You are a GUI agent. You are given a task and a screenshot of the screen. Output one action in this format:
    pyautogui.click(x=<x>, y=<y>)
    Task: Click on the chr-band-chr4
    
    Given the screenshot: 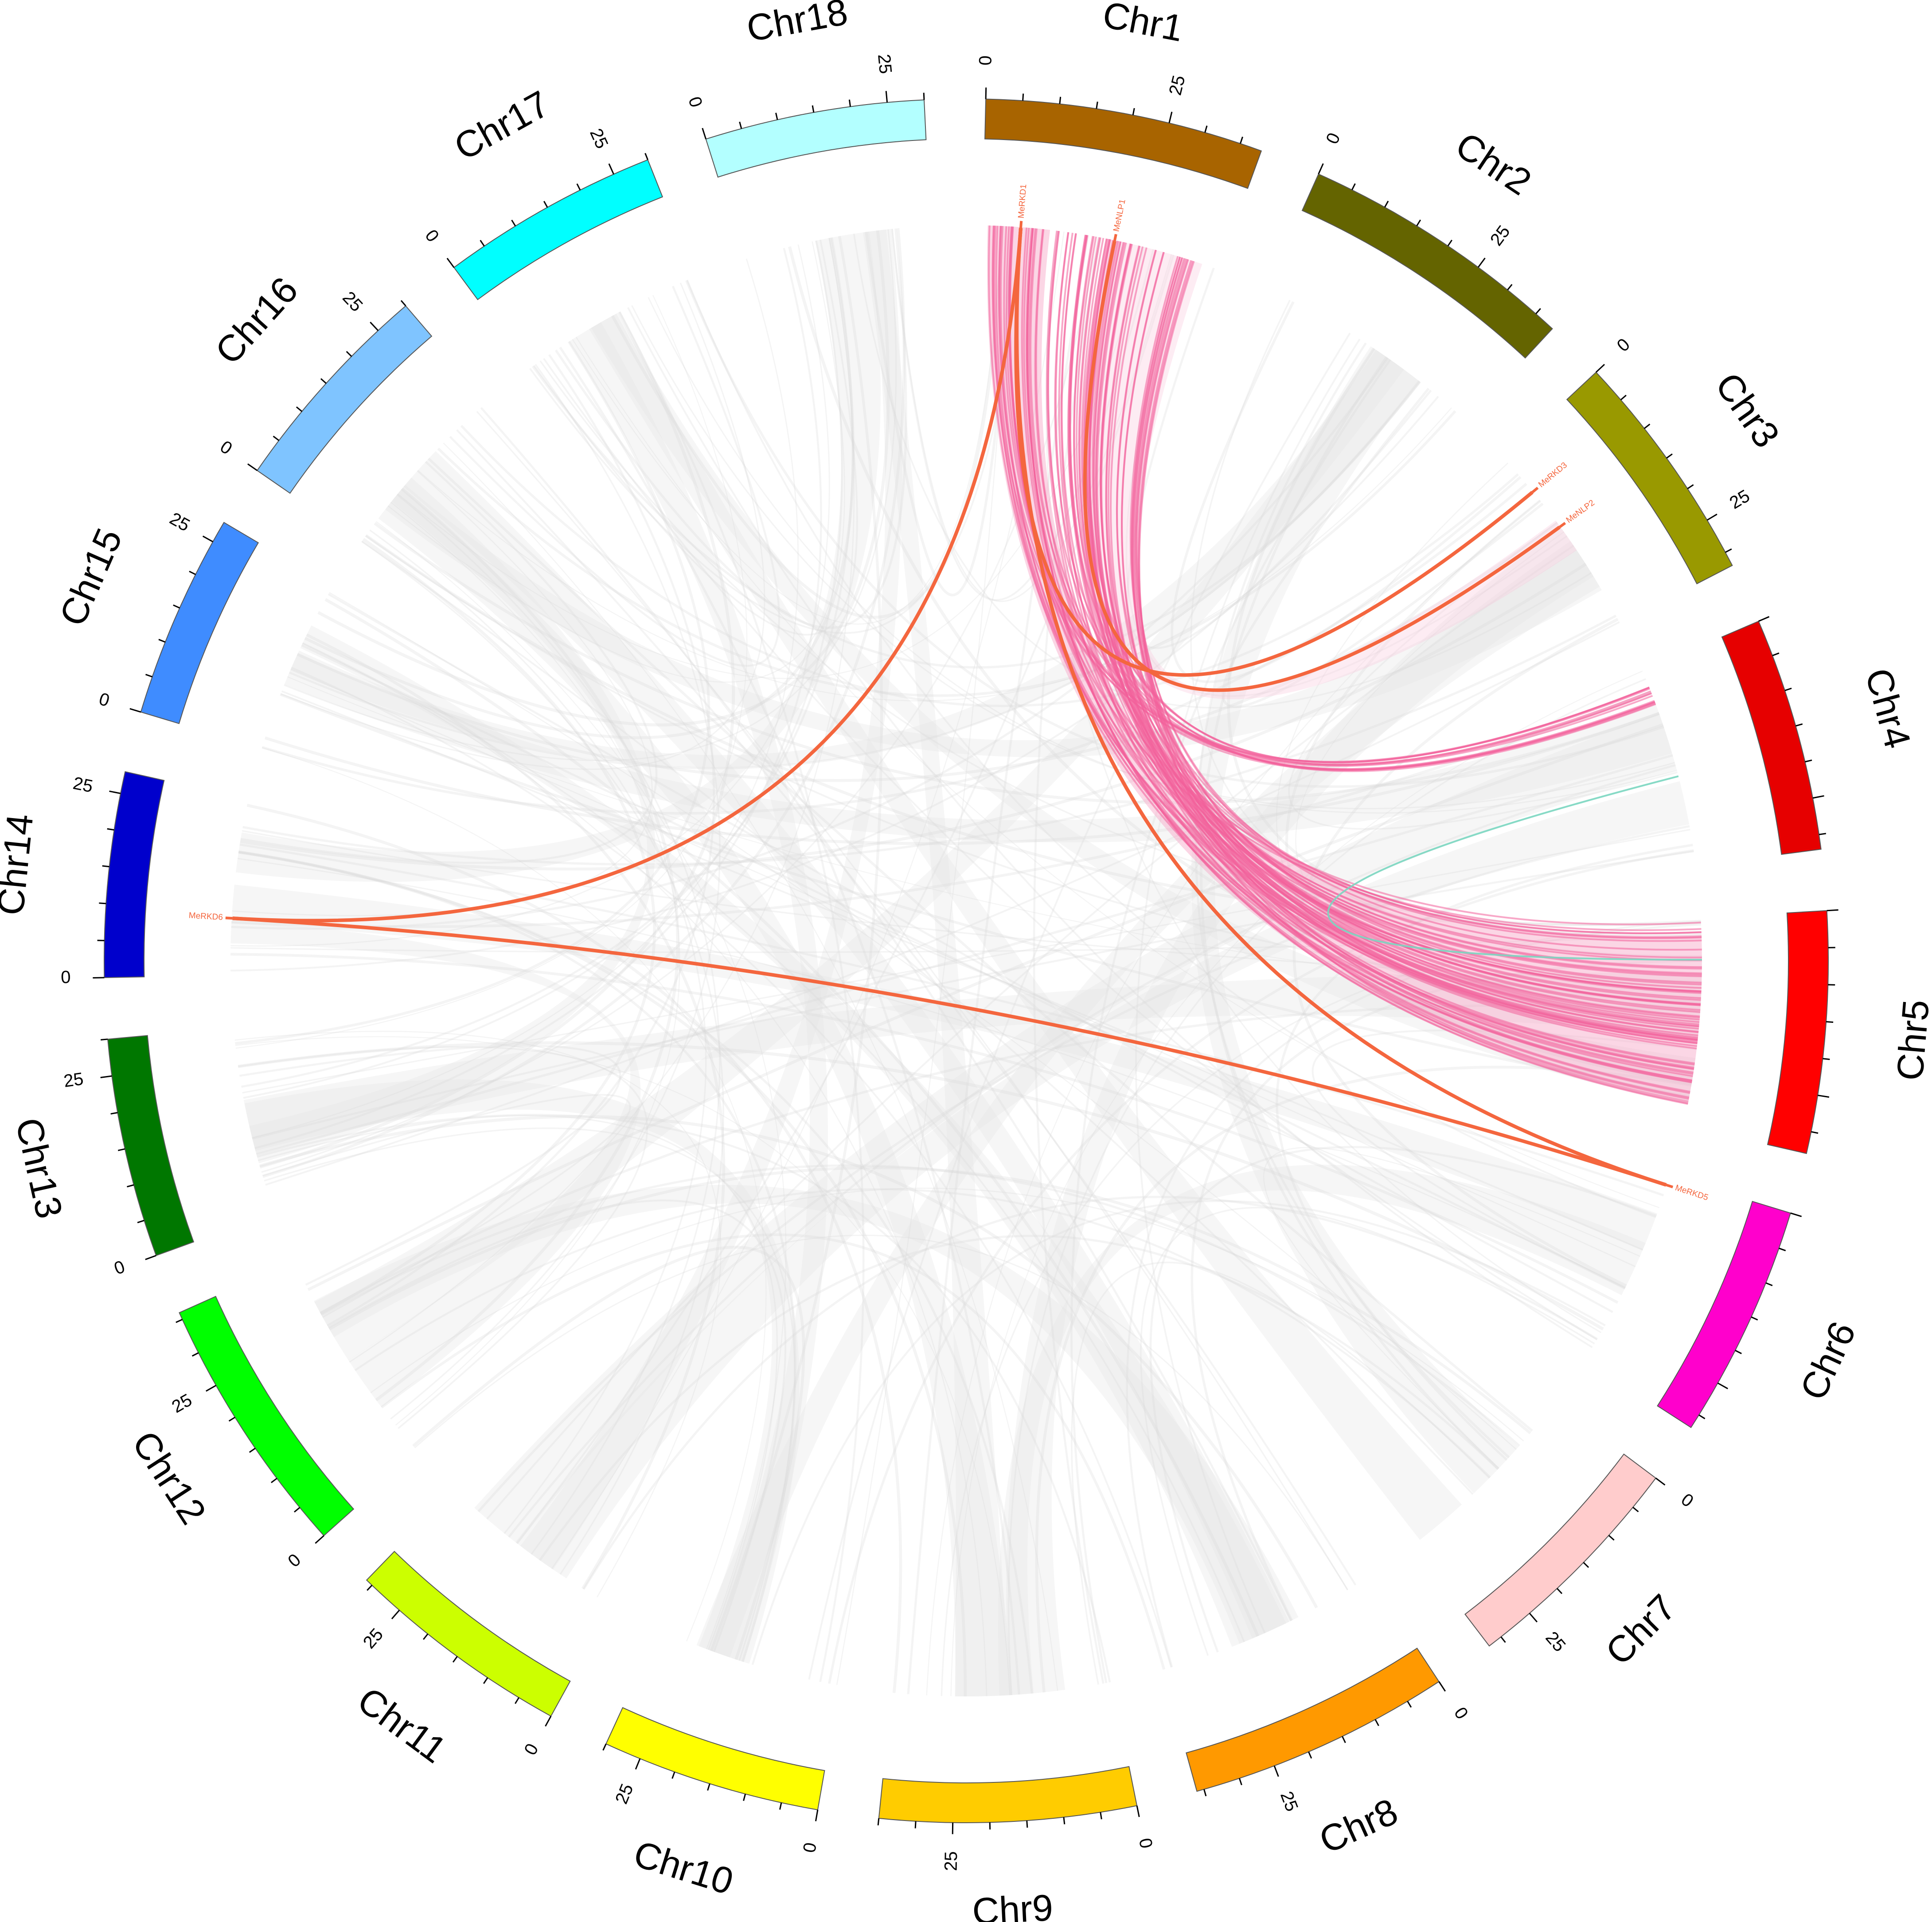 What is the action you would take?
    pyautogui.click(x=1771, y=737)
    